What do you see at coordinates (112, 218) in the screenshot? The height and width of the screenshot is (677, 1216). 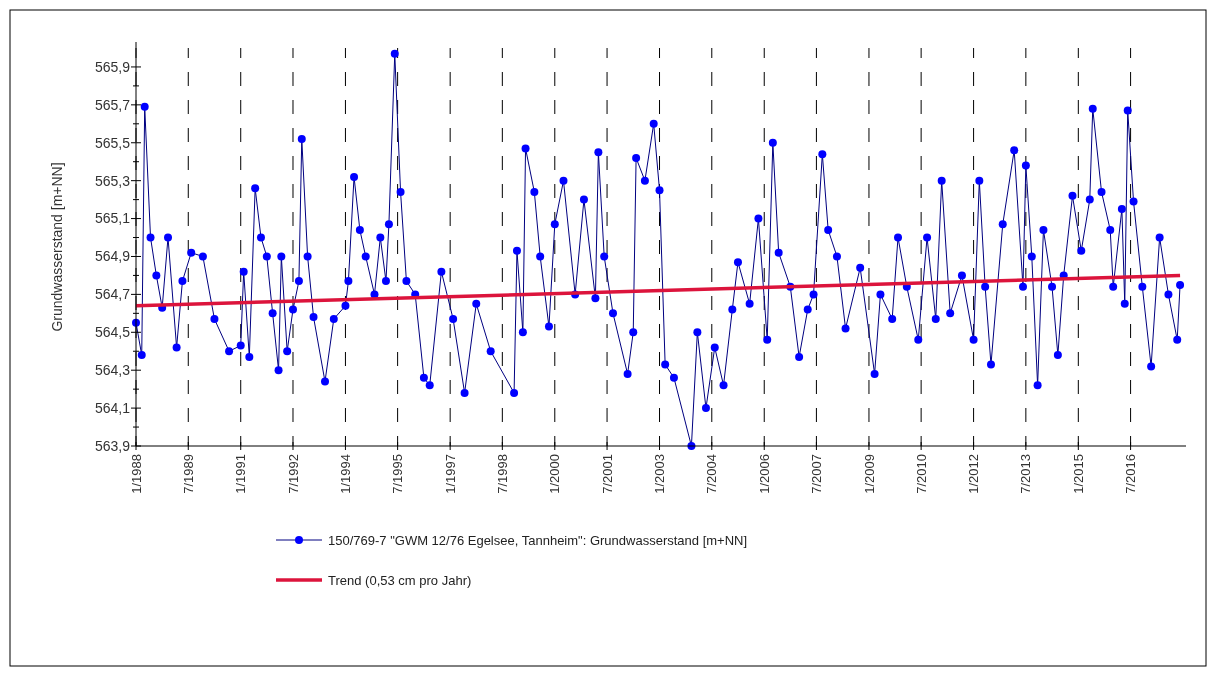 I see `y-tick-label: 565,1` at bounding box center [112, 218].